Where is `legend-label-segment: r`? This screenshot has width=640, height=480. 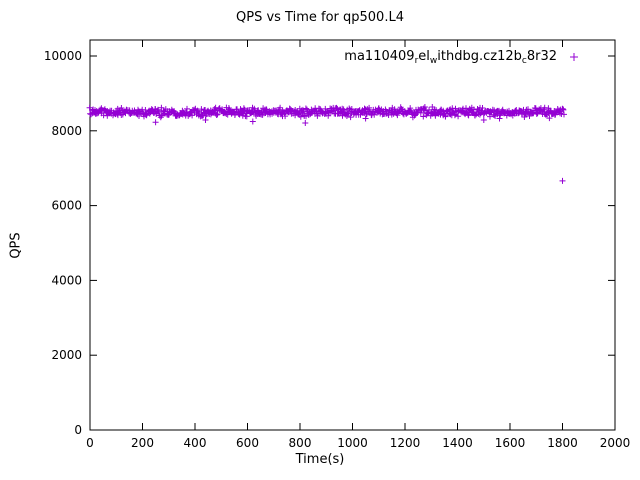
legend-label-segment: r is located at coordinates (416, 61).